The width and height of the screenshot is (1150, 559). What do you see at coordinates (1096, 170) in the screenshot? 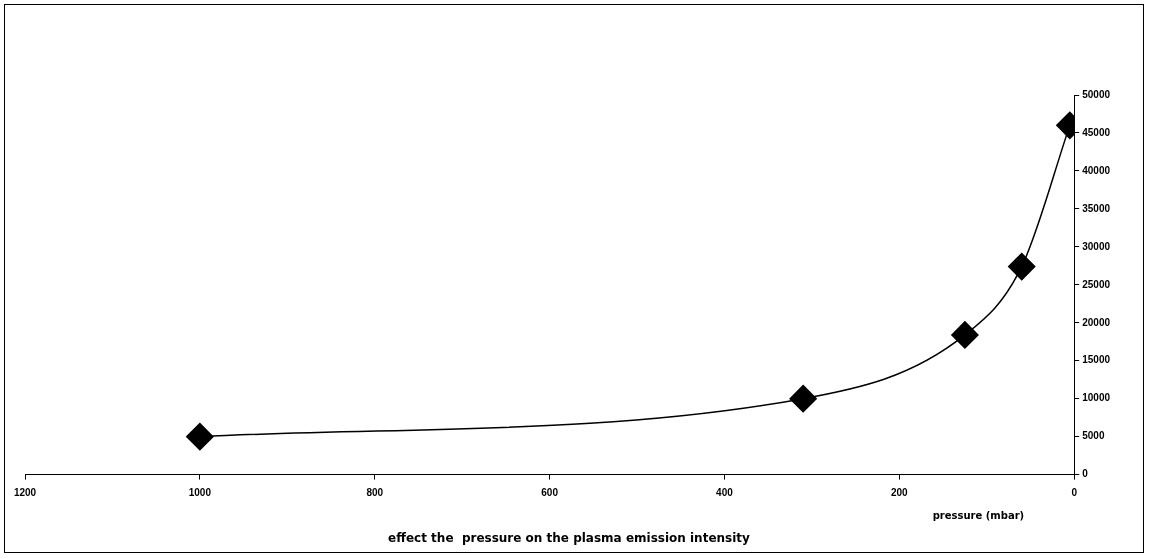
I see `y-tick-label: 40000` at bounding box center [1096, 170].